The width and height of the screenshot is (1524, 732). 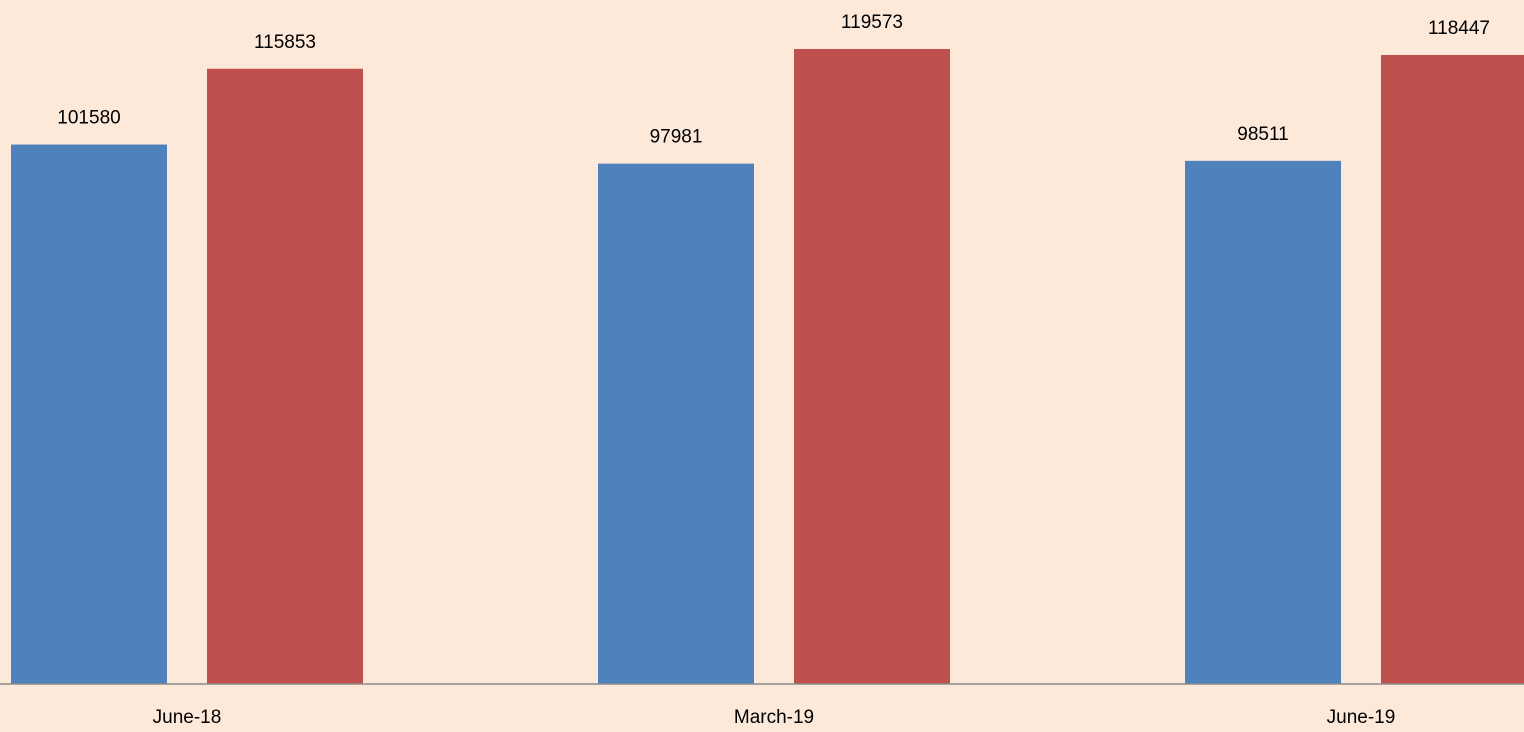 What do you see at coordinates (872, 22) in the screenshot?
I see `data-label: 119573` at bounding box center [872, 22].